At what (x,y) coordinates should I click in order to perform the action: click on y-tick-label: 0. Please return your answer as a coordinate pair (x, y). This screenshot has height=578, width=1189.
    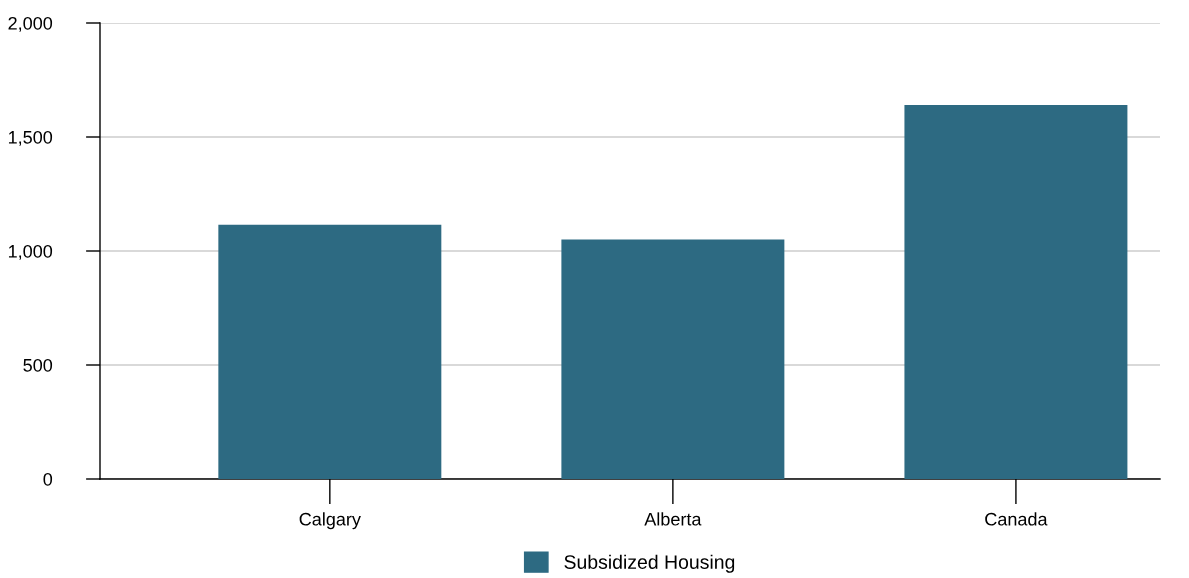
    Looking at the image, I should click on (48, 479).